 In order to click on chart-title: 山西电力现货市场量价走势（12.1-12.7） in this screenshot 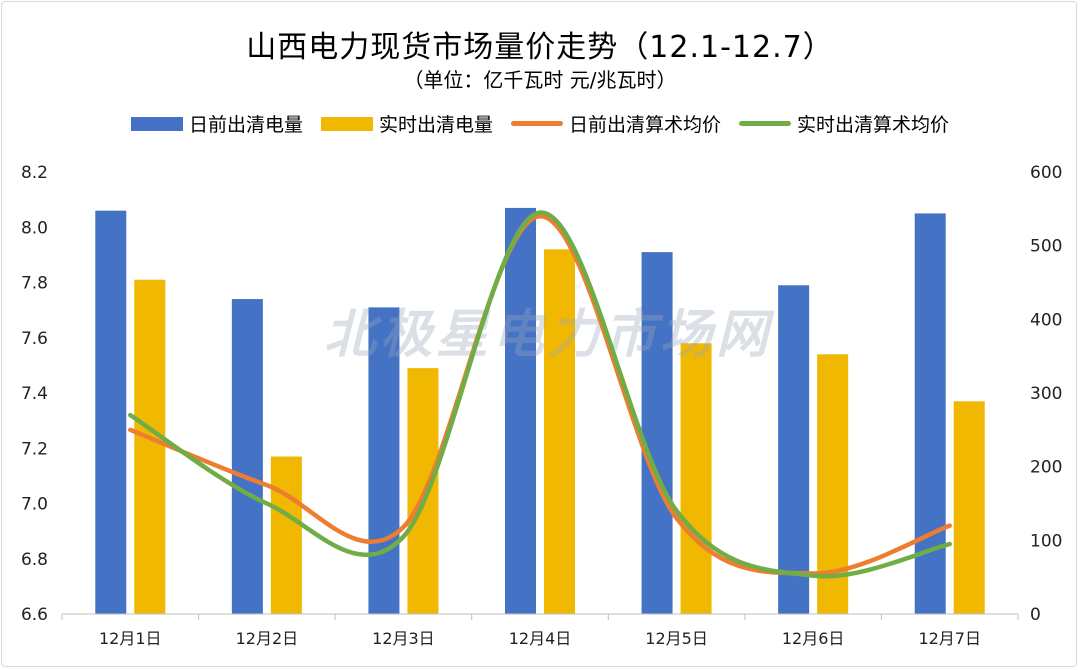, I will do `click(540, 47)`.